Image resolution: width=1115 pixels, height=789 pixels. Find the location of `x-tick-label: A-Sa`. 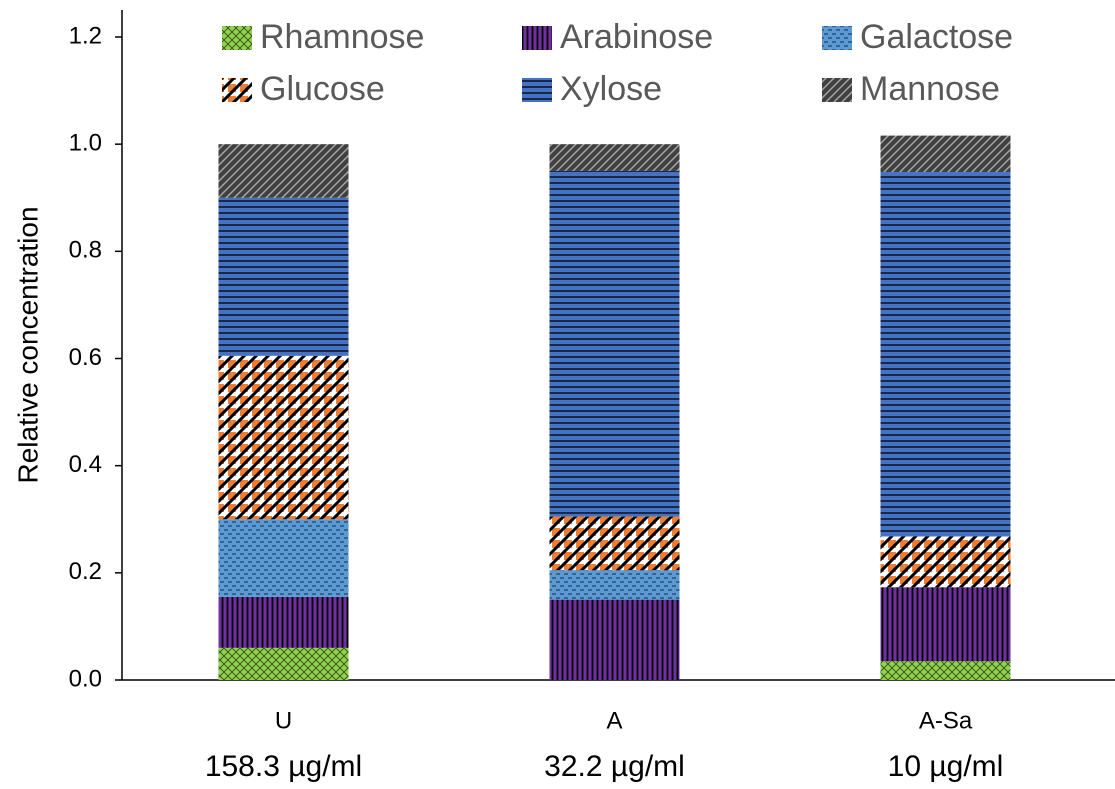

x-tick-label: A-Sa is located at coordinates (946, 720).